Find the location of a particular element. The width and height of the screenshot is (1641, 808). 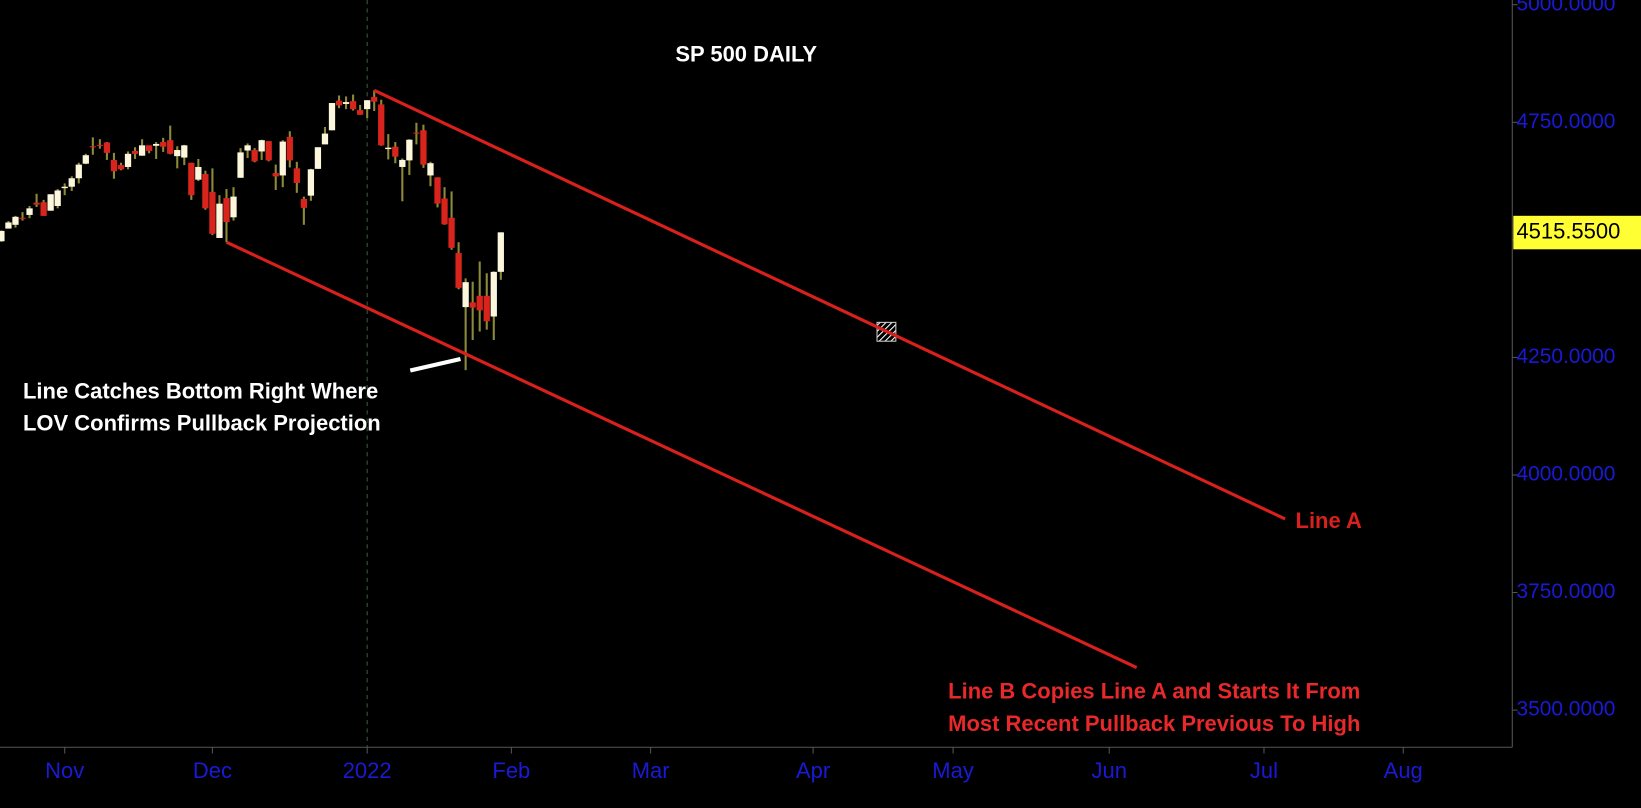

x-tick-label: 2022 is located at coordinates (367, 770).